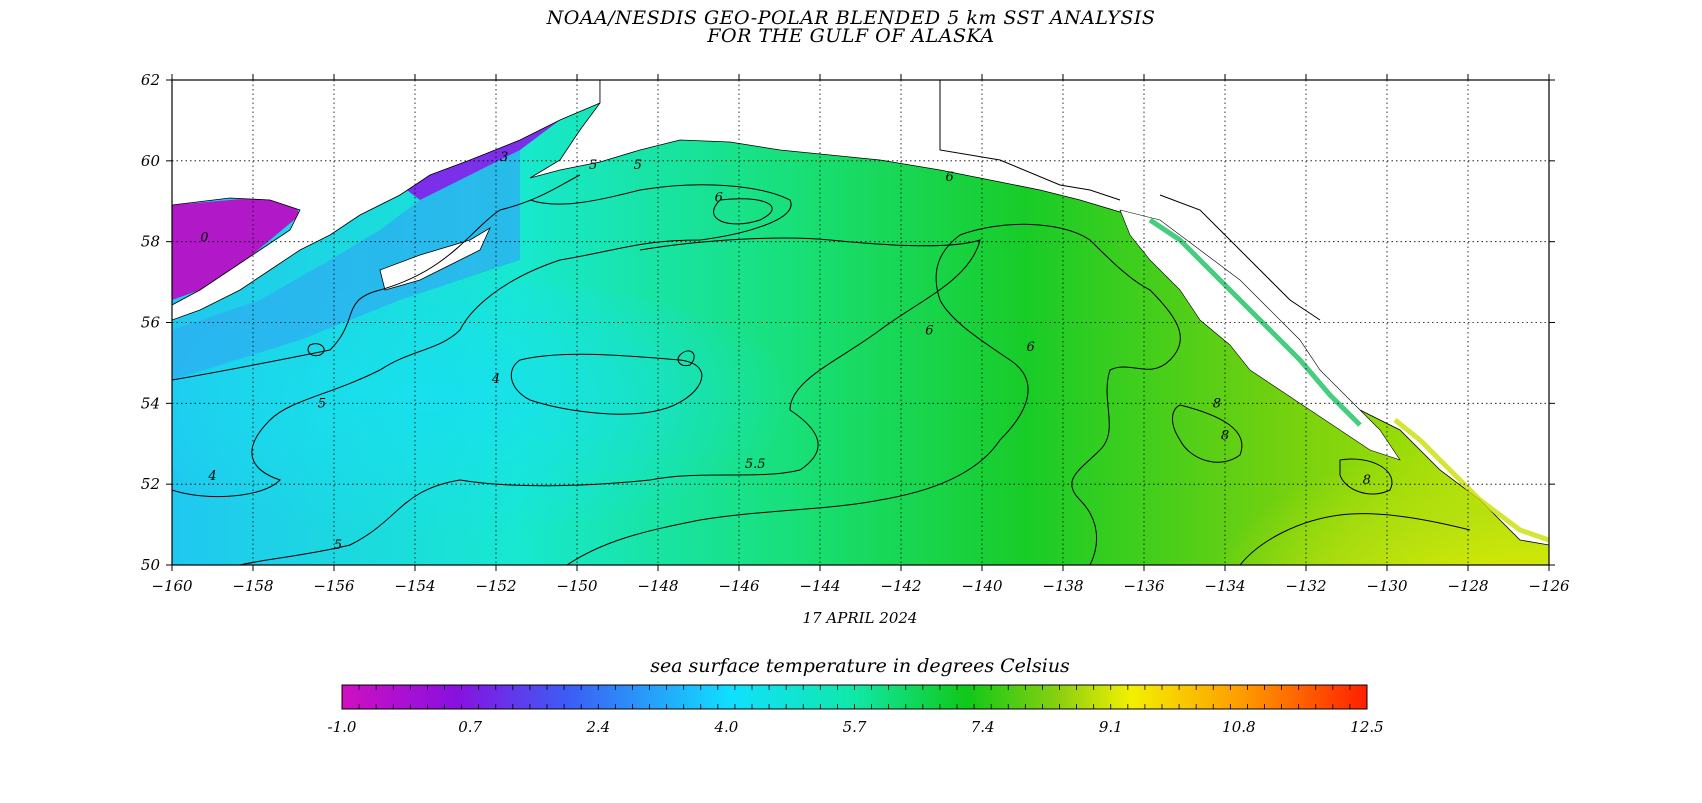 This screenshot has height=803, width=1702. I want to click on analysis-date: 17 APRIL 2024, so click(860, 618).